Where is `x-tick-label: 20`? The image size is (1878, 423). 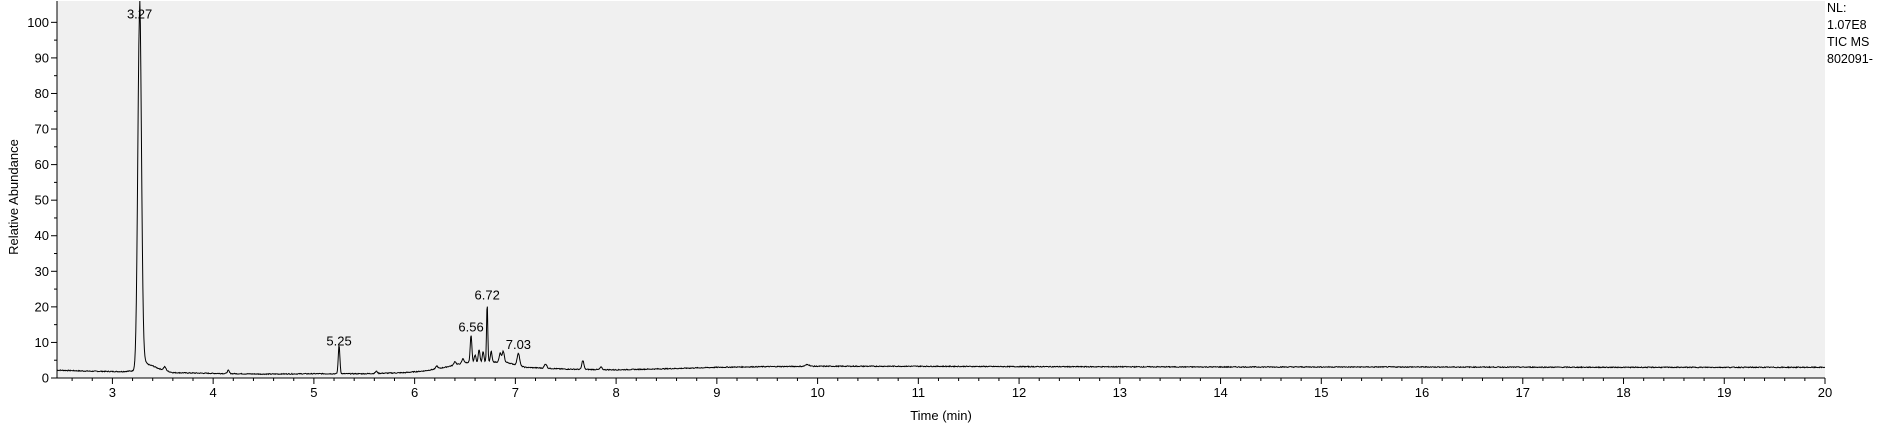
x-tick-label: 20 is located at coordinates (1825, 392).